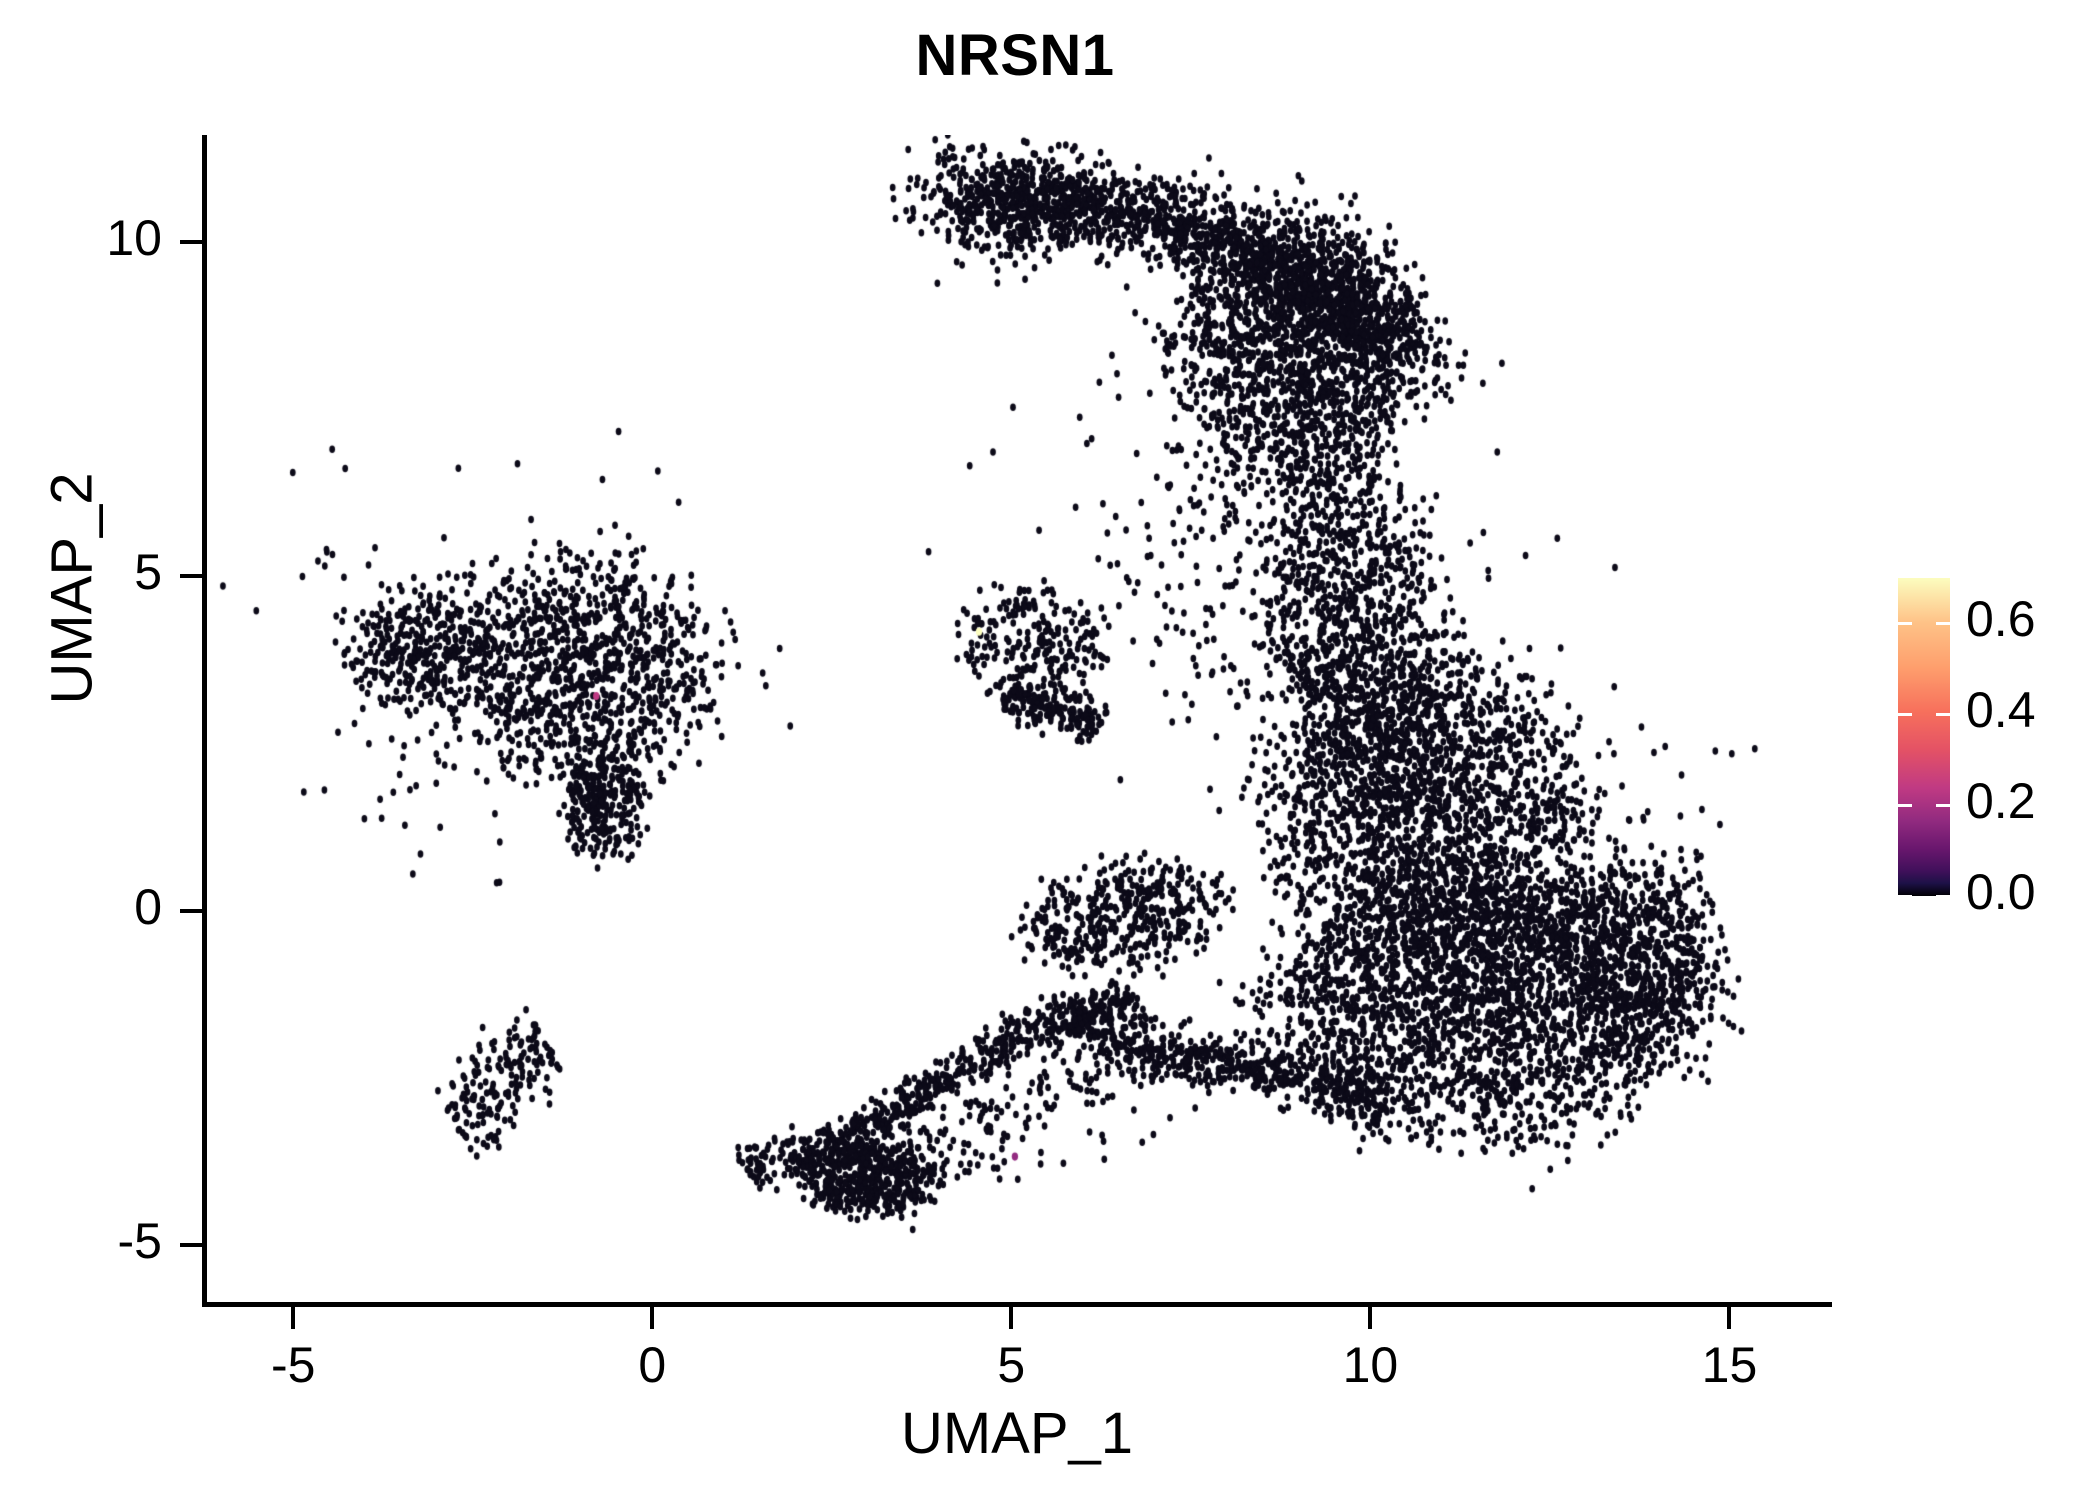  Describe the element at coordinates (139, 1240) in the screenshot. I see `y-tick-label: -5` at that location.